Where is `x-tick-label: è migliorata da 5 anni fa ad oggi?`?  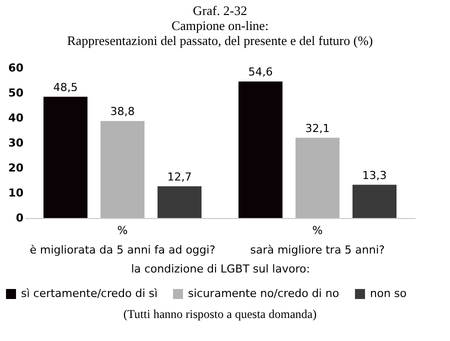 x-tick-label: è migliorata da 5 anni fa ad oggi? is located at coordinates (123, 250).